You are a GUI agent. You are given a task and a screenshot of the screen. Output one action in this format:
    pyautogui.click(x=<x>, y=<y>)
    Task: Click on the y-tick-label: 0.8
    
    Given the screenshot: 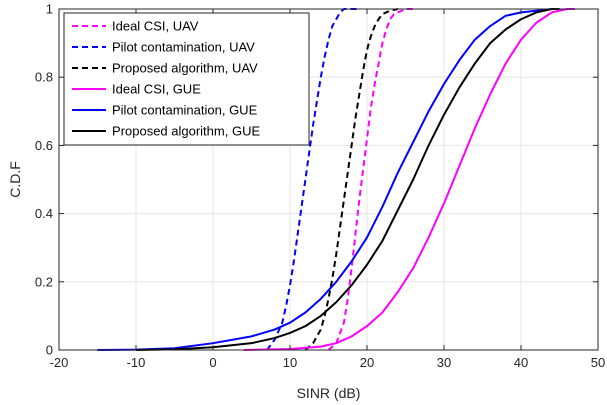 What is the action you would take?
    pyautogui.click(x=44, y=77)
    